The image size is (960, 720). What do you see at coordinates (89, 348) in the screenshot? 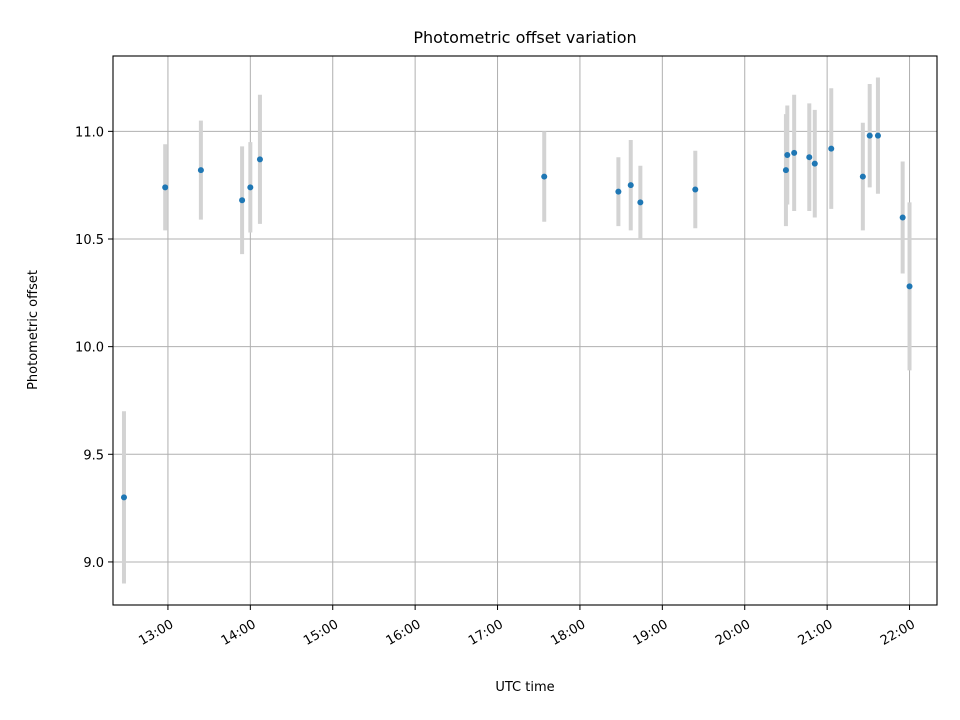
I see `y-tick-label: 10.0` at bounding box center [89, 348].